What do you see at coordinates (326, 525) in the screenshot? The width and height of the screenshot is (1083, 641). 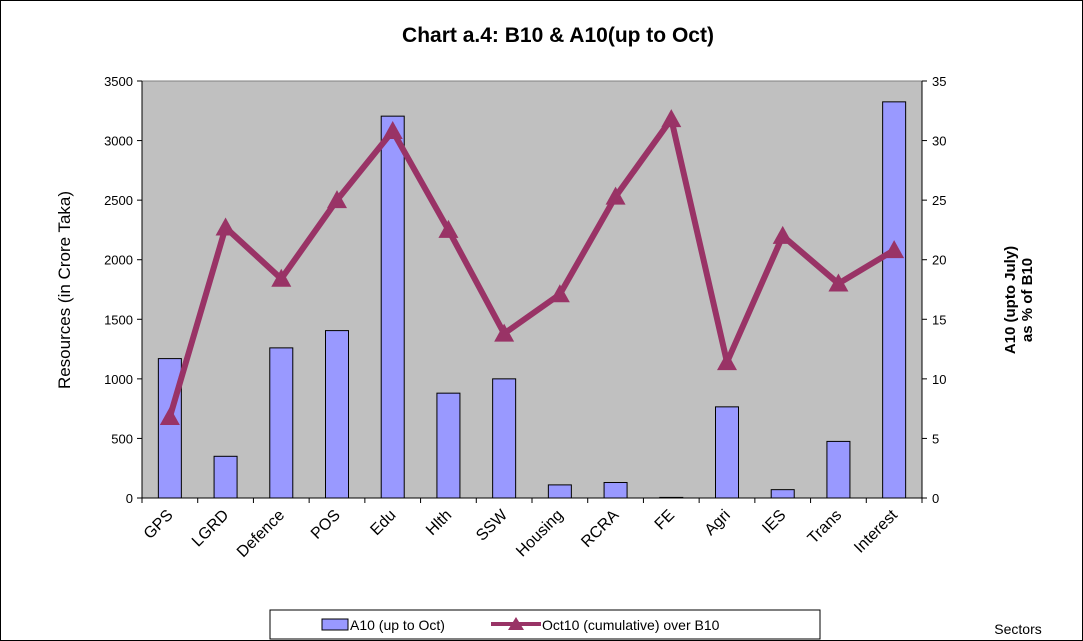 I see `x-tick-label: POS` at bounding box center [326, 525].